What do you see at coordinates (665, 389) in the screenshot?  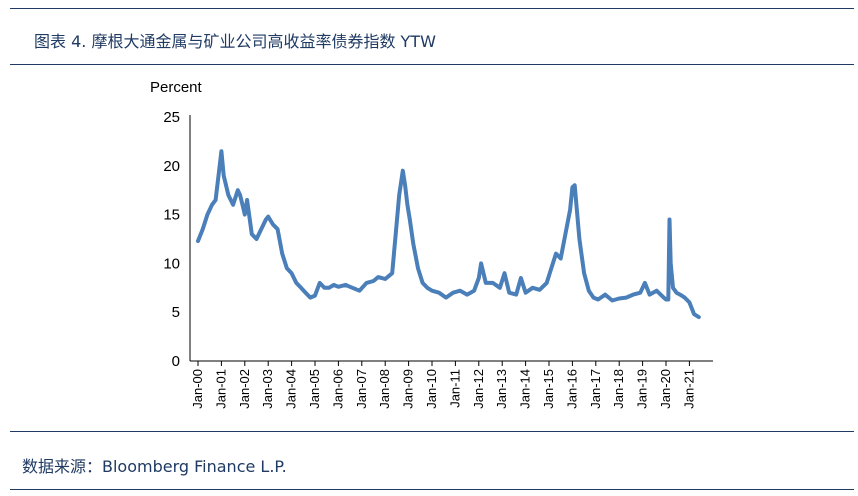 I see `x-tick-label: Jan-20` at bounding box center [665, 389].